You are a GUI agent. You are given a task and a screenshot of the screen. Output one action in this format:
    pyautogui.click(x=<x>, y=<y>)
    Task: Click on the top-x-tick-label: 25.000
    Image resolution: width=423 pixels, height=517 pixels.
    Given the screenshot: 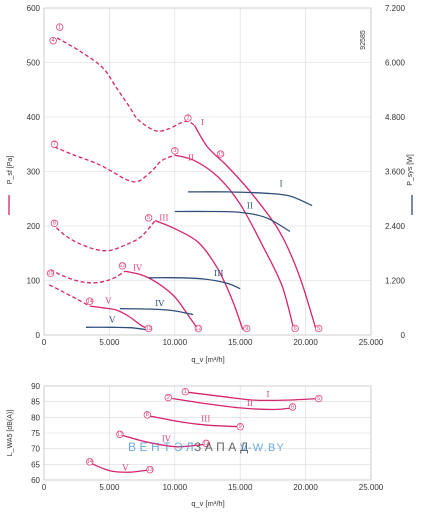 What is the action you would take?
    pyautogui.click(x=371, y=342)
    